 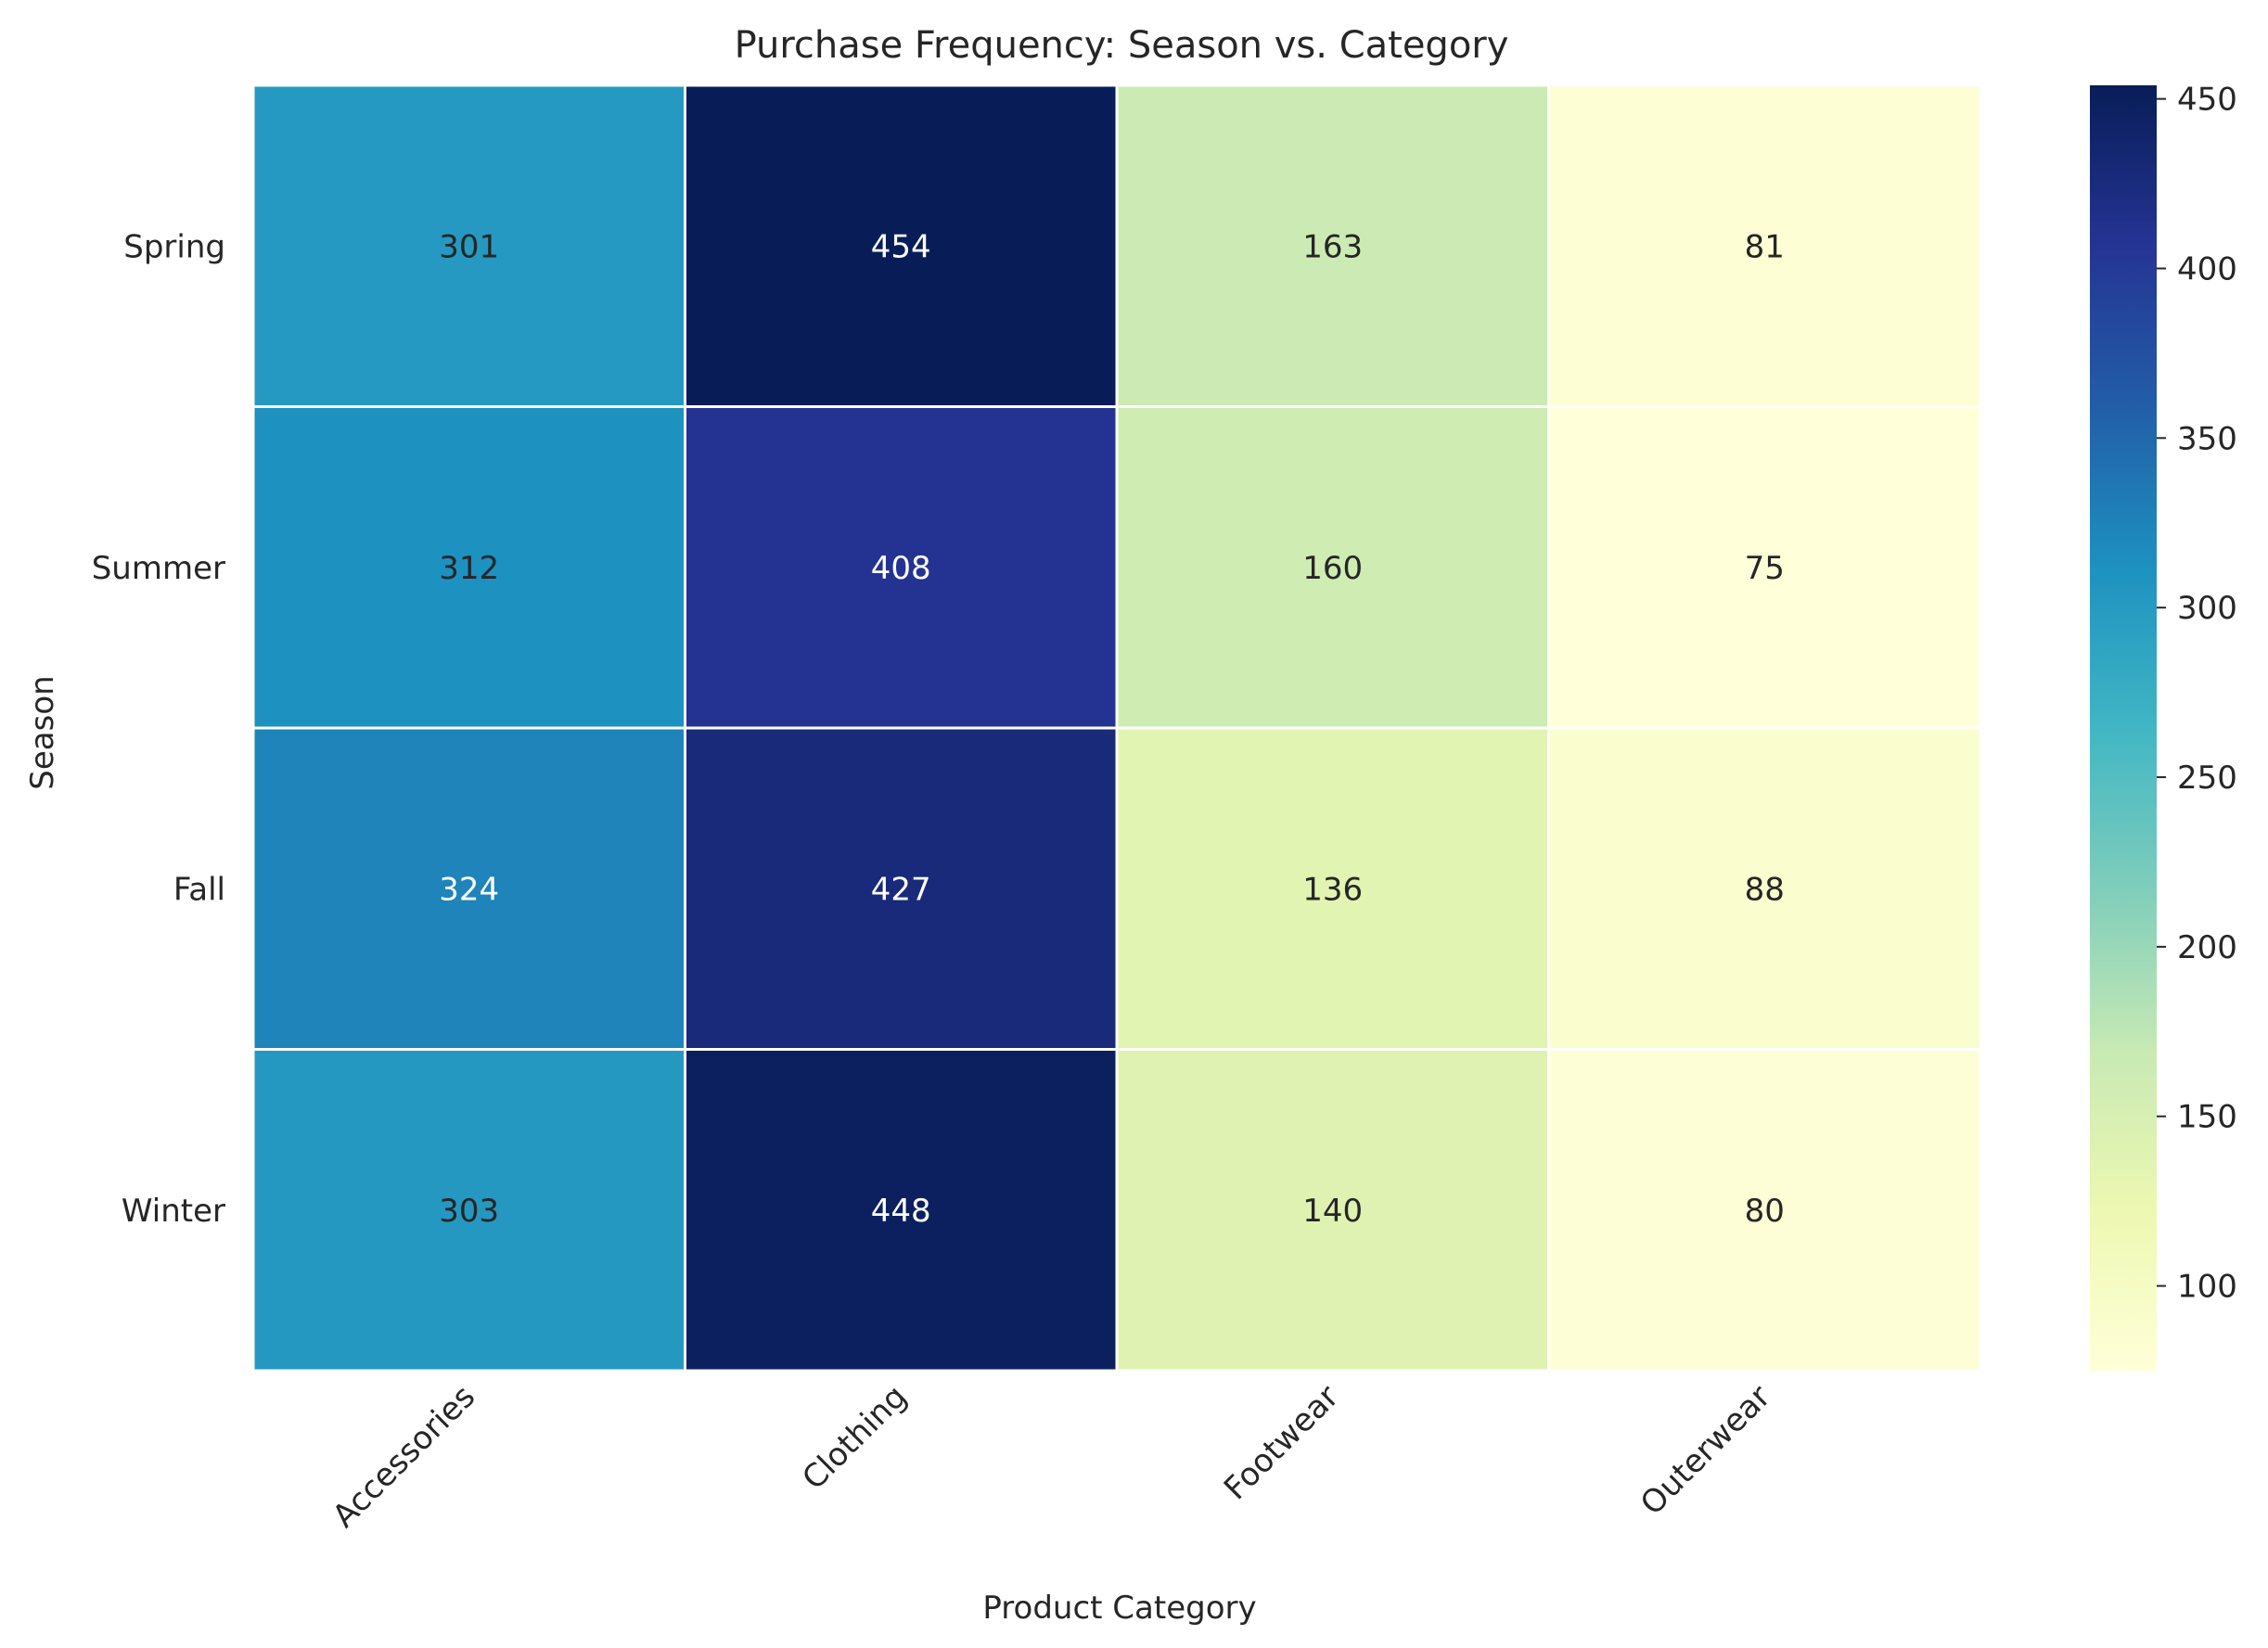 I want to click on cell-value-label: 80, so click(x=1765, y=1211).